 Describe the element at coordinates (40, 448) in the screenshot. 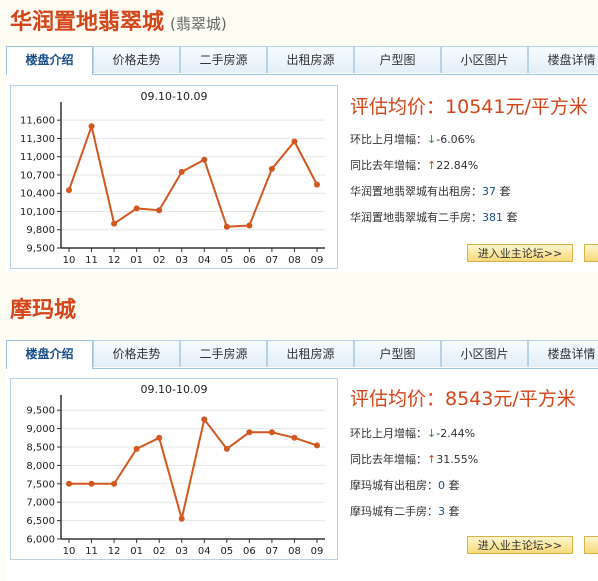

I see `y-tick-label: 8,500` at that location.